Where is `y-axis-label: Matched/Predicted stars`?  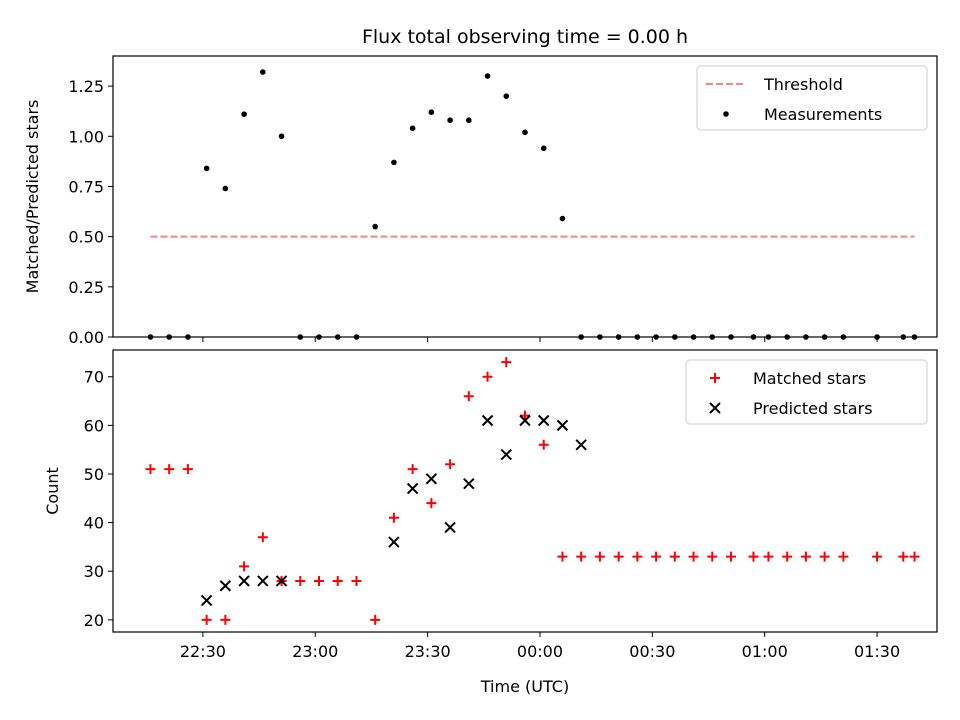 y-axis-label: Matched/Predicted stars is located at coordinates (32, 197).